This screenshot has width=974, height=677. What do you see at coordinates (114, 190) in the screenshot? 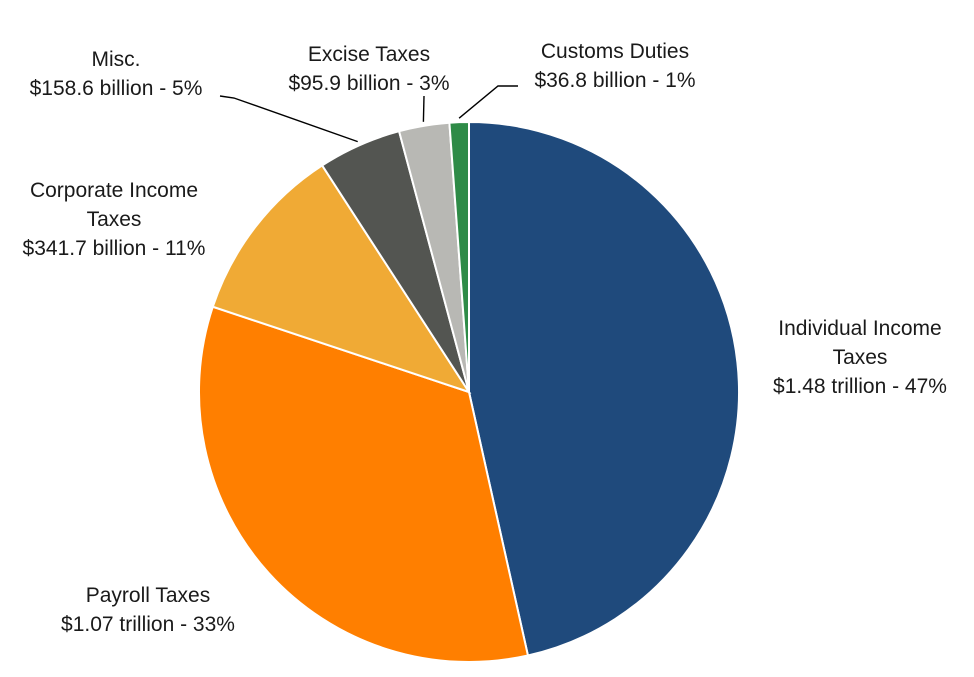
I see `label-name-line-1: Corporate Income` at bounding box center [114, 190].